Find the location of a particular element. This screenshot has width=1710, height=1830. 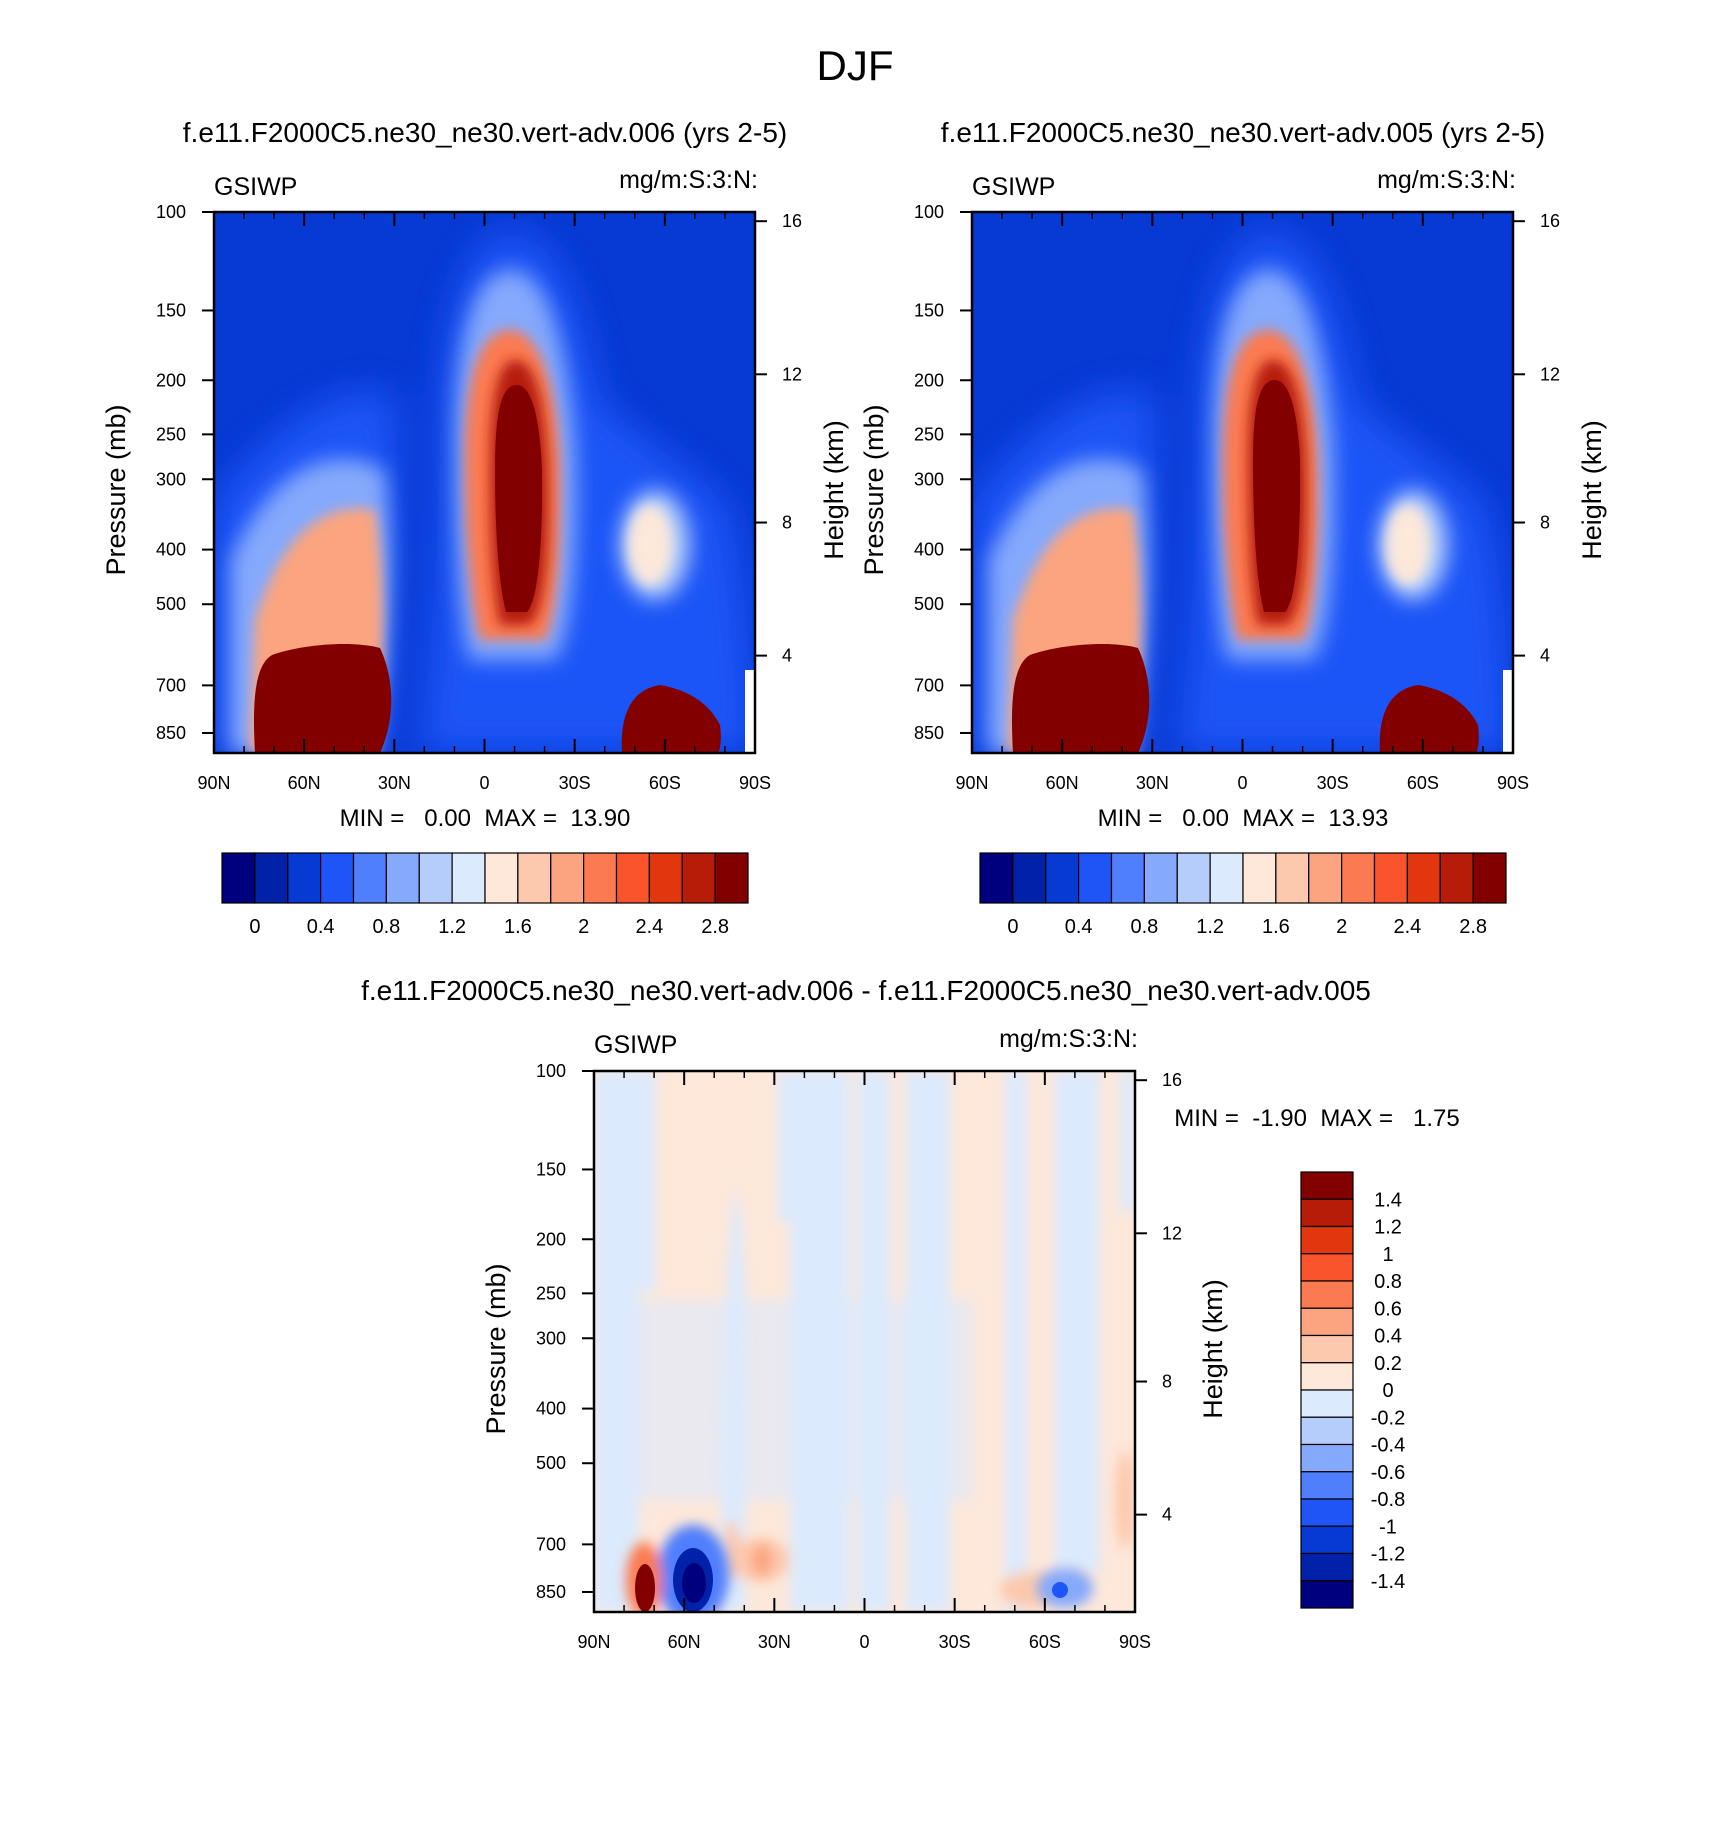

panel-right-units: mg/m:S:3:N: is located at coordinates (1446, 180).